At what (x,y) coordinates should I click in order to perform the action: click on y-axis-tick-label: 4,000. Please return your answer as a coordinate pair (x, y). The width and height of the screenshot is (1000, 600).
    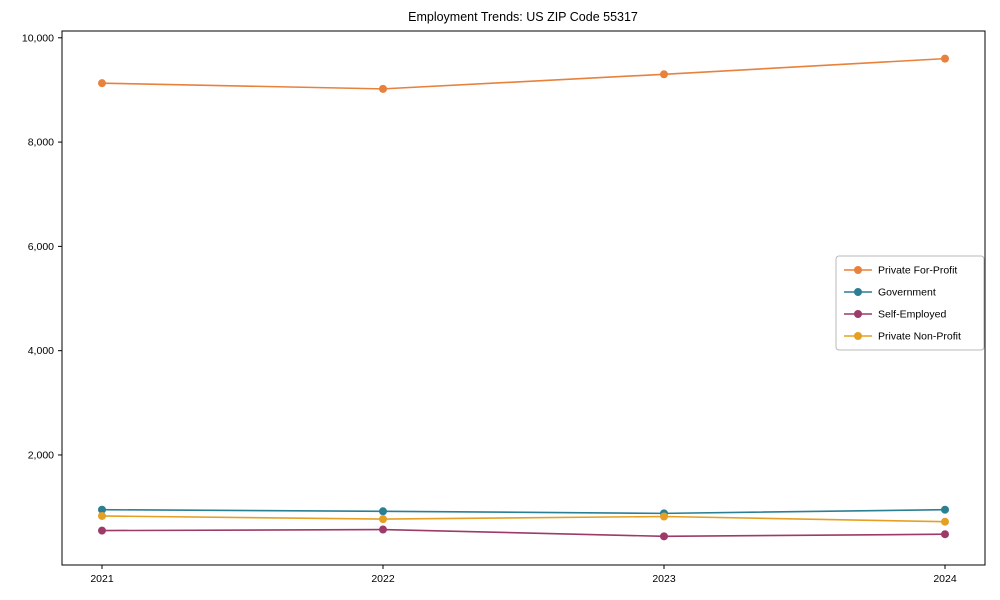
    Looking at the image, I should click on (41, 351).